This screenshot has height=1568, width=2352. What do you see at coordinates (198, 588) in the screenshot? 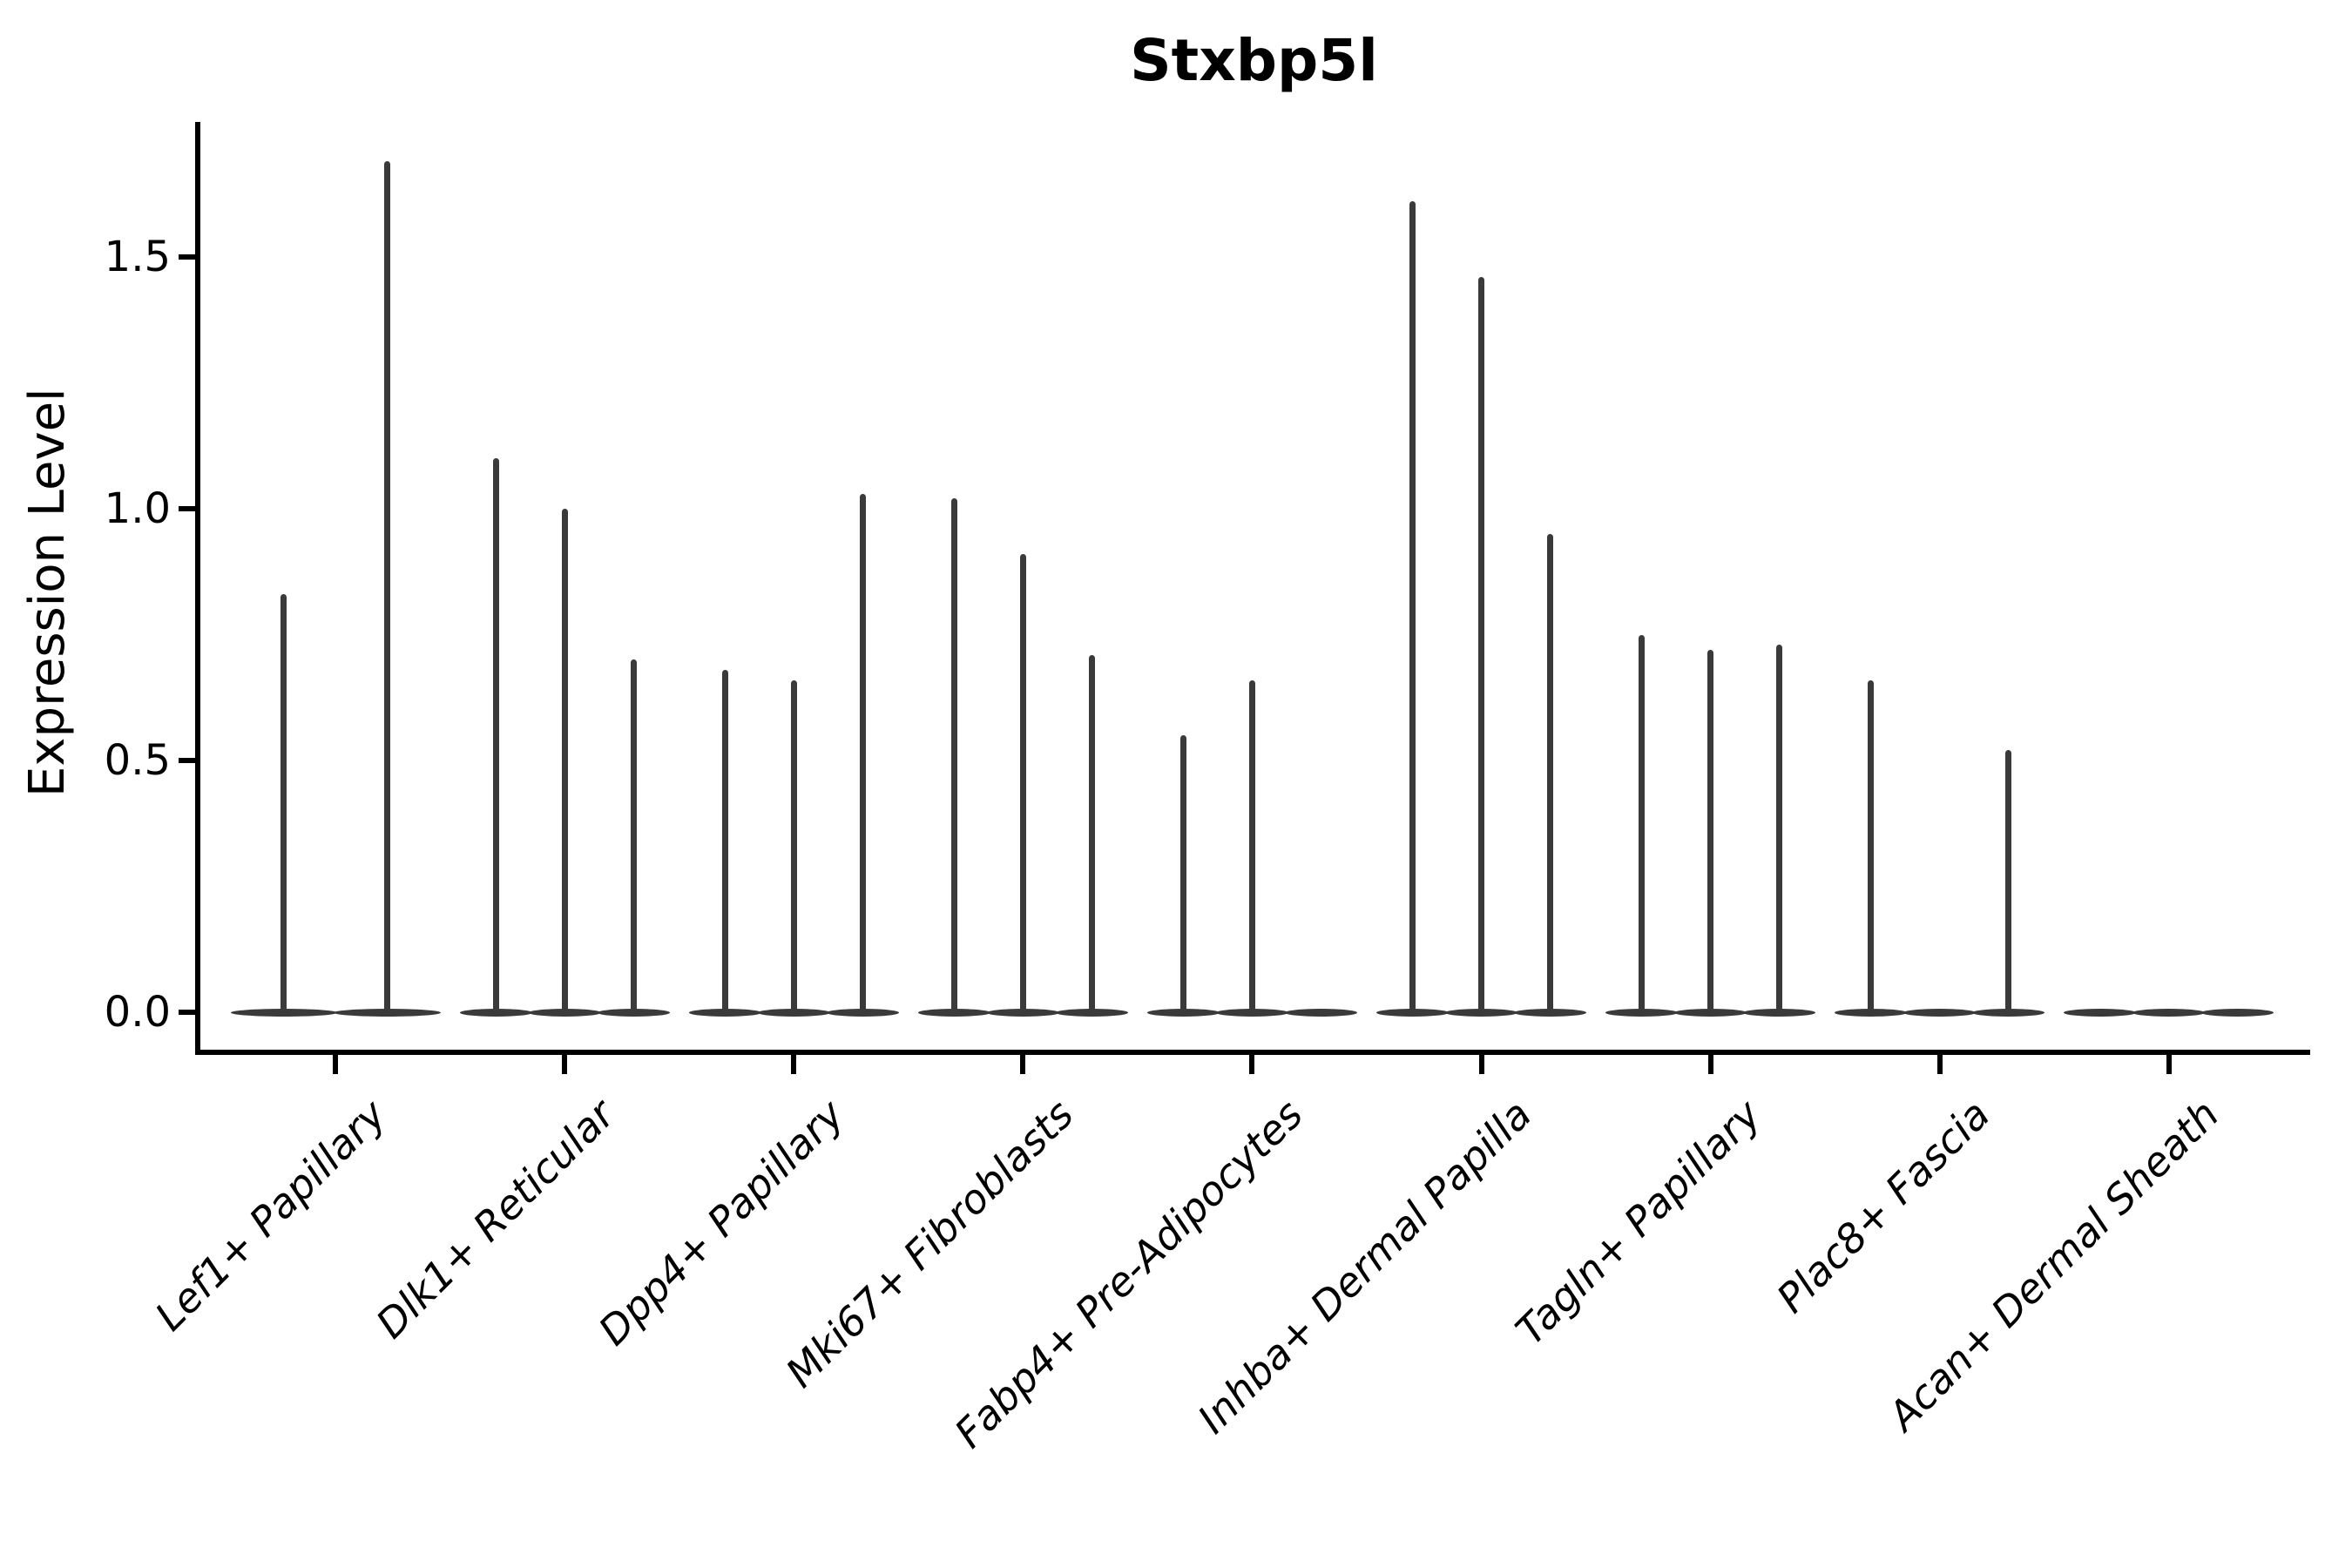
I see `y-axis-spine` at bounding box center [198, 588].